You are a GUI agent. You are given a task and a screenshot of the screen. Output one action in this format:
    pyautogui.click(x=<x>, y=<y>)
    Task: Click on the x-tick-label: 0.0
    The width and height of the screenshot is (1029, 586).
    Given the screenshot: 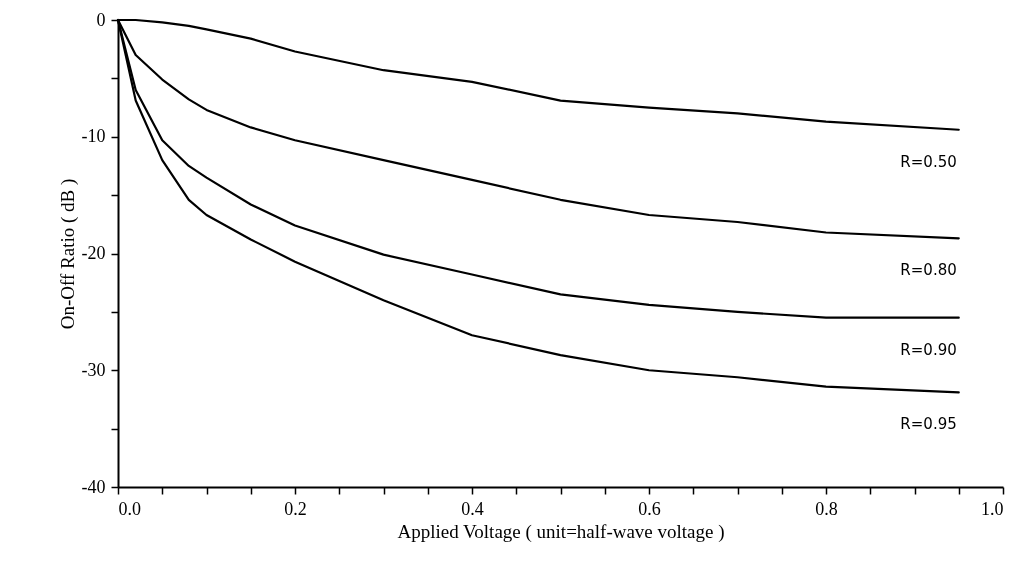 What is the action you would take?
    pyautogui.click(x=129, y=508)
    